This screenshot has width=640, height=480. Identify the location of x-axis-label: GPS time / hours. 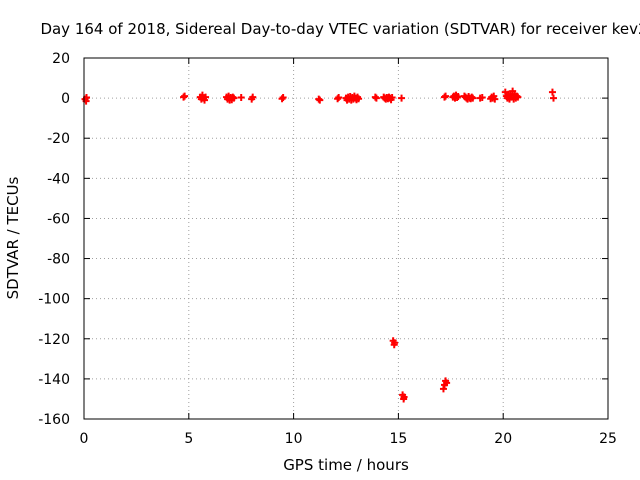
(346, 465).